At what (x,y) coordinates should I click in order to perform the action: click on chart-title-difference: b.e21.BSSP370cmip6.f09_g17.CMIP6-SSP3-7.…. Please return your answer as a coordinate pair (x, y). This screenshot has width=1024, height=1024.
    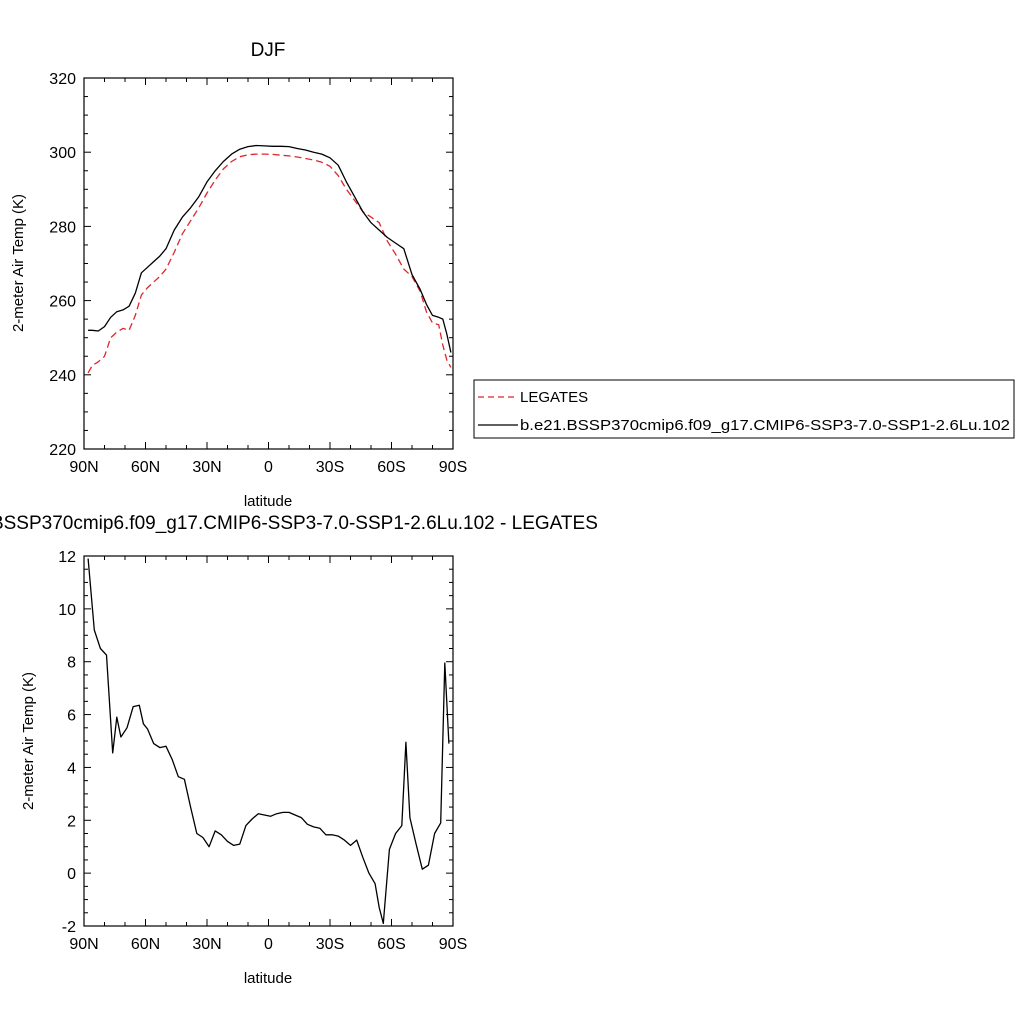
    Looking at the image, I should click on (299, 523).